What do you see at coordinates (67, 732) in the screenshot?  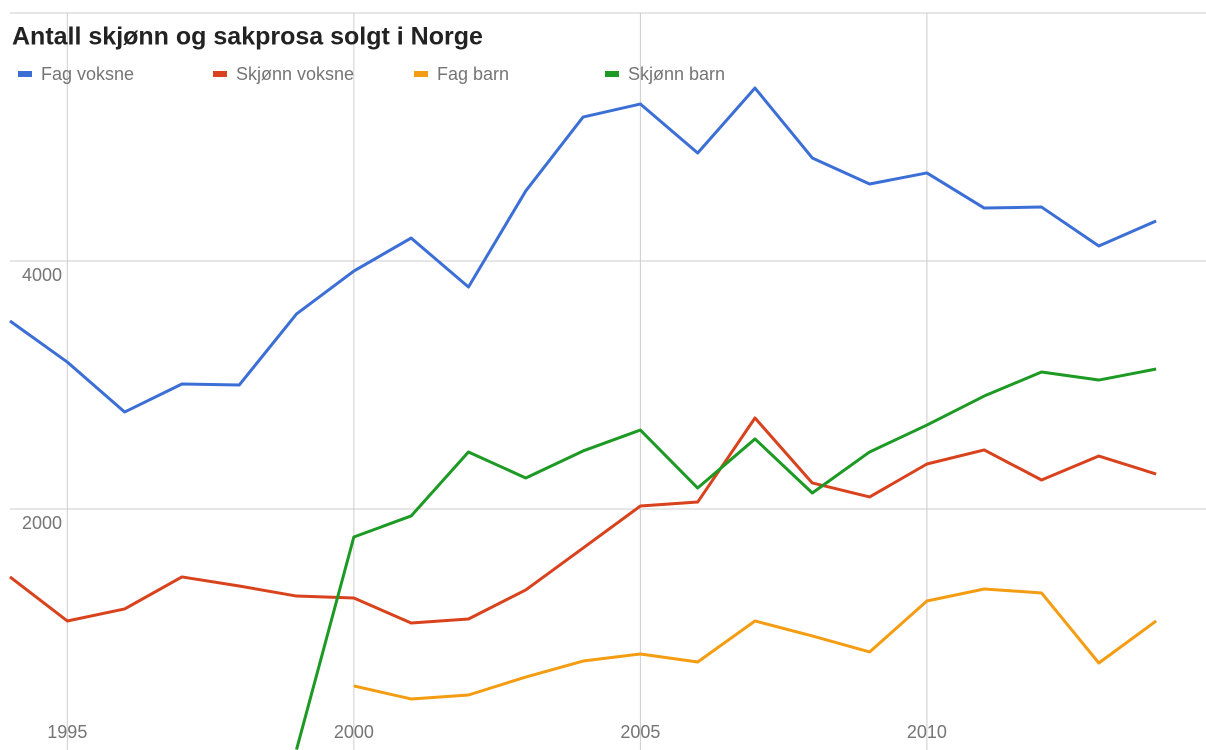 I see `x-tick-label: 1995` at bounding box center [67, 732].